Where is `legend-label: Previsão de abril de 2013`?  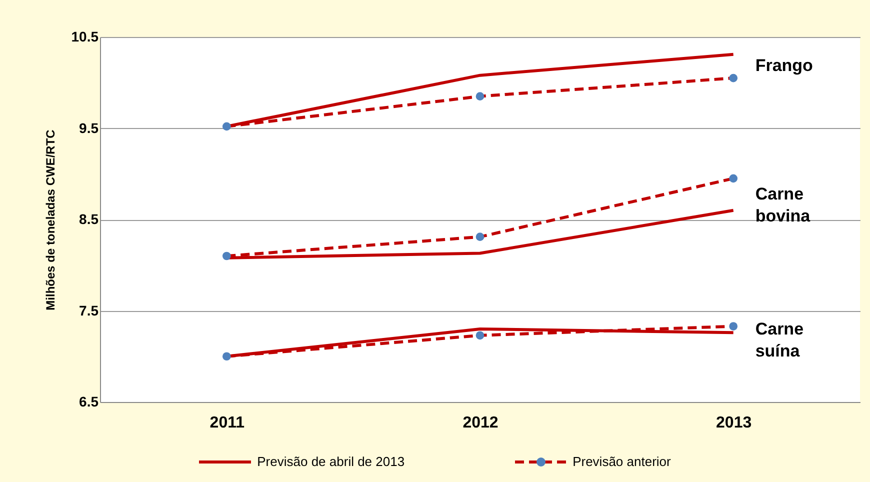
legend-label: Previsão de abril de 2013 is located at coordinates (331, 461).